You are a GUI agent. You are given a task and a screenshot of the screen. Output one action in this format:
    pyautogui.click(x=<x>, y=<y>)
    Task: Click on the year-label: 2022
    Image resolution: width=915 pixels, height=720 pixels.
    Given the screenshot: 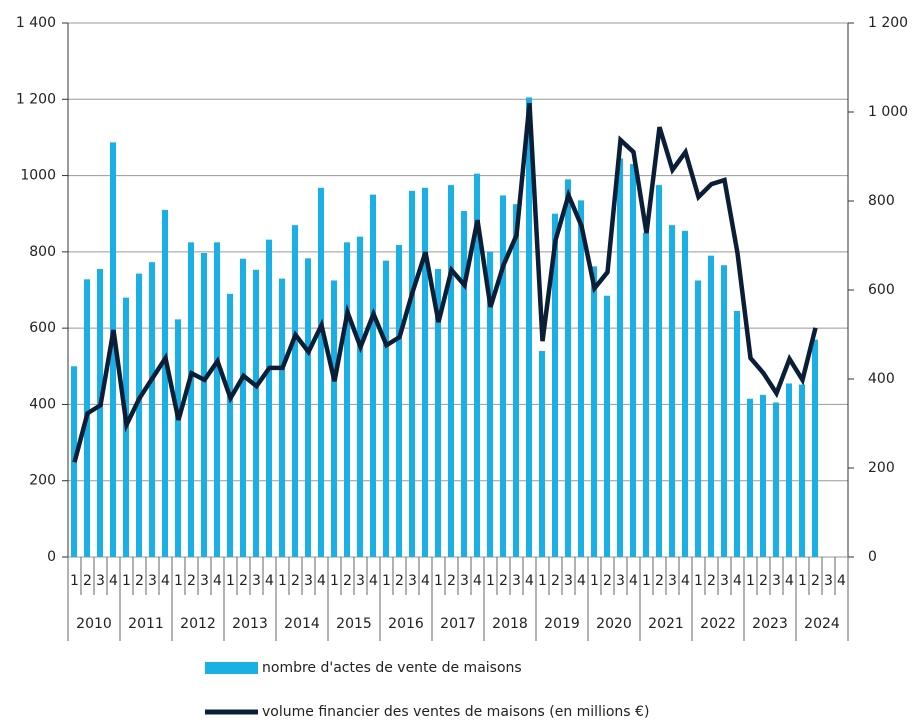 What is the action you would take?
    pyautogui.click(x=718, y=624)
    